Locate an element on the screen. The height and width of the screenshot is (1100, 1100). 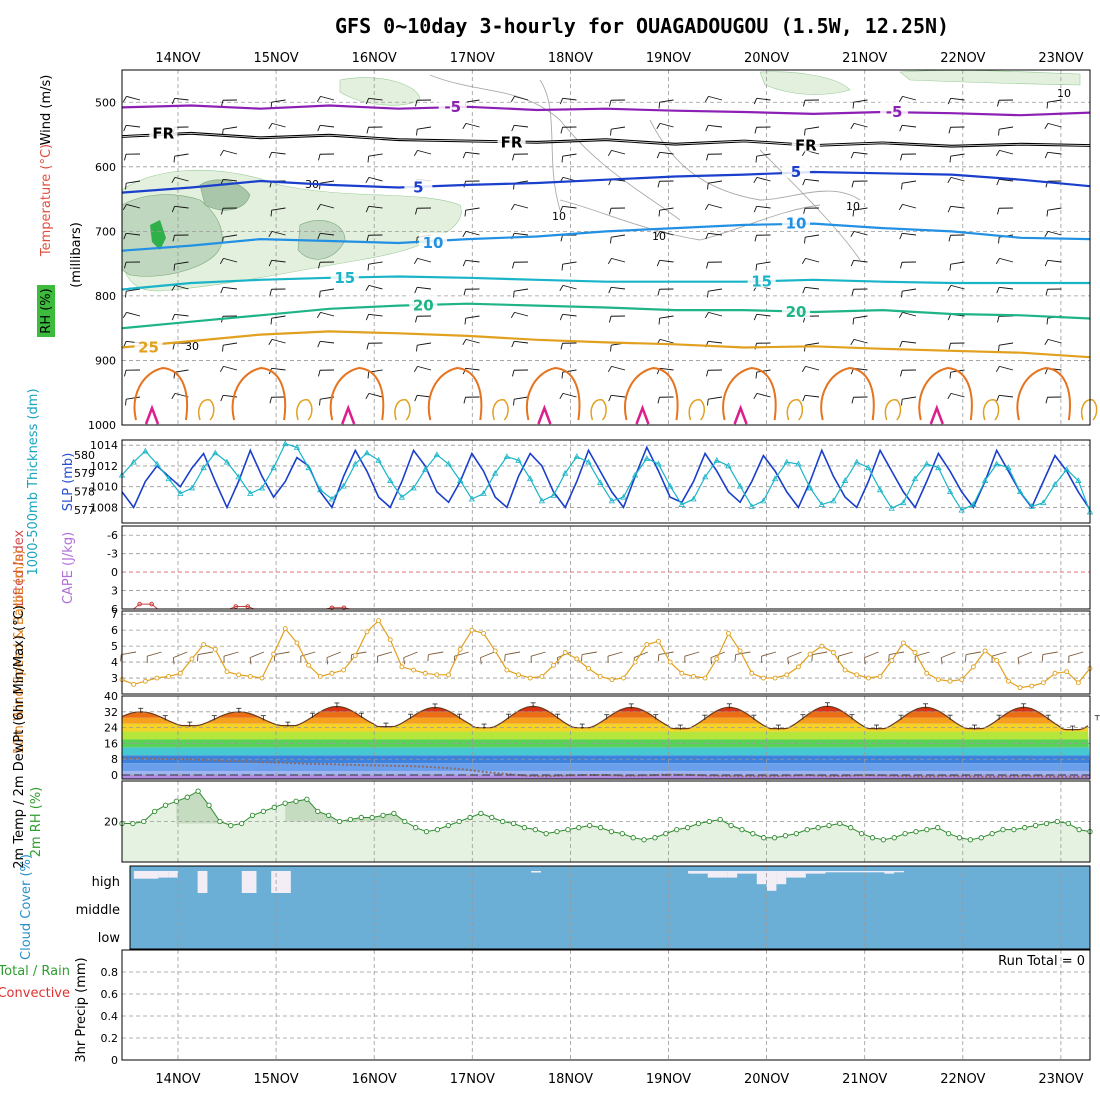
lifted-index-line is located at coordinates (241, 608).